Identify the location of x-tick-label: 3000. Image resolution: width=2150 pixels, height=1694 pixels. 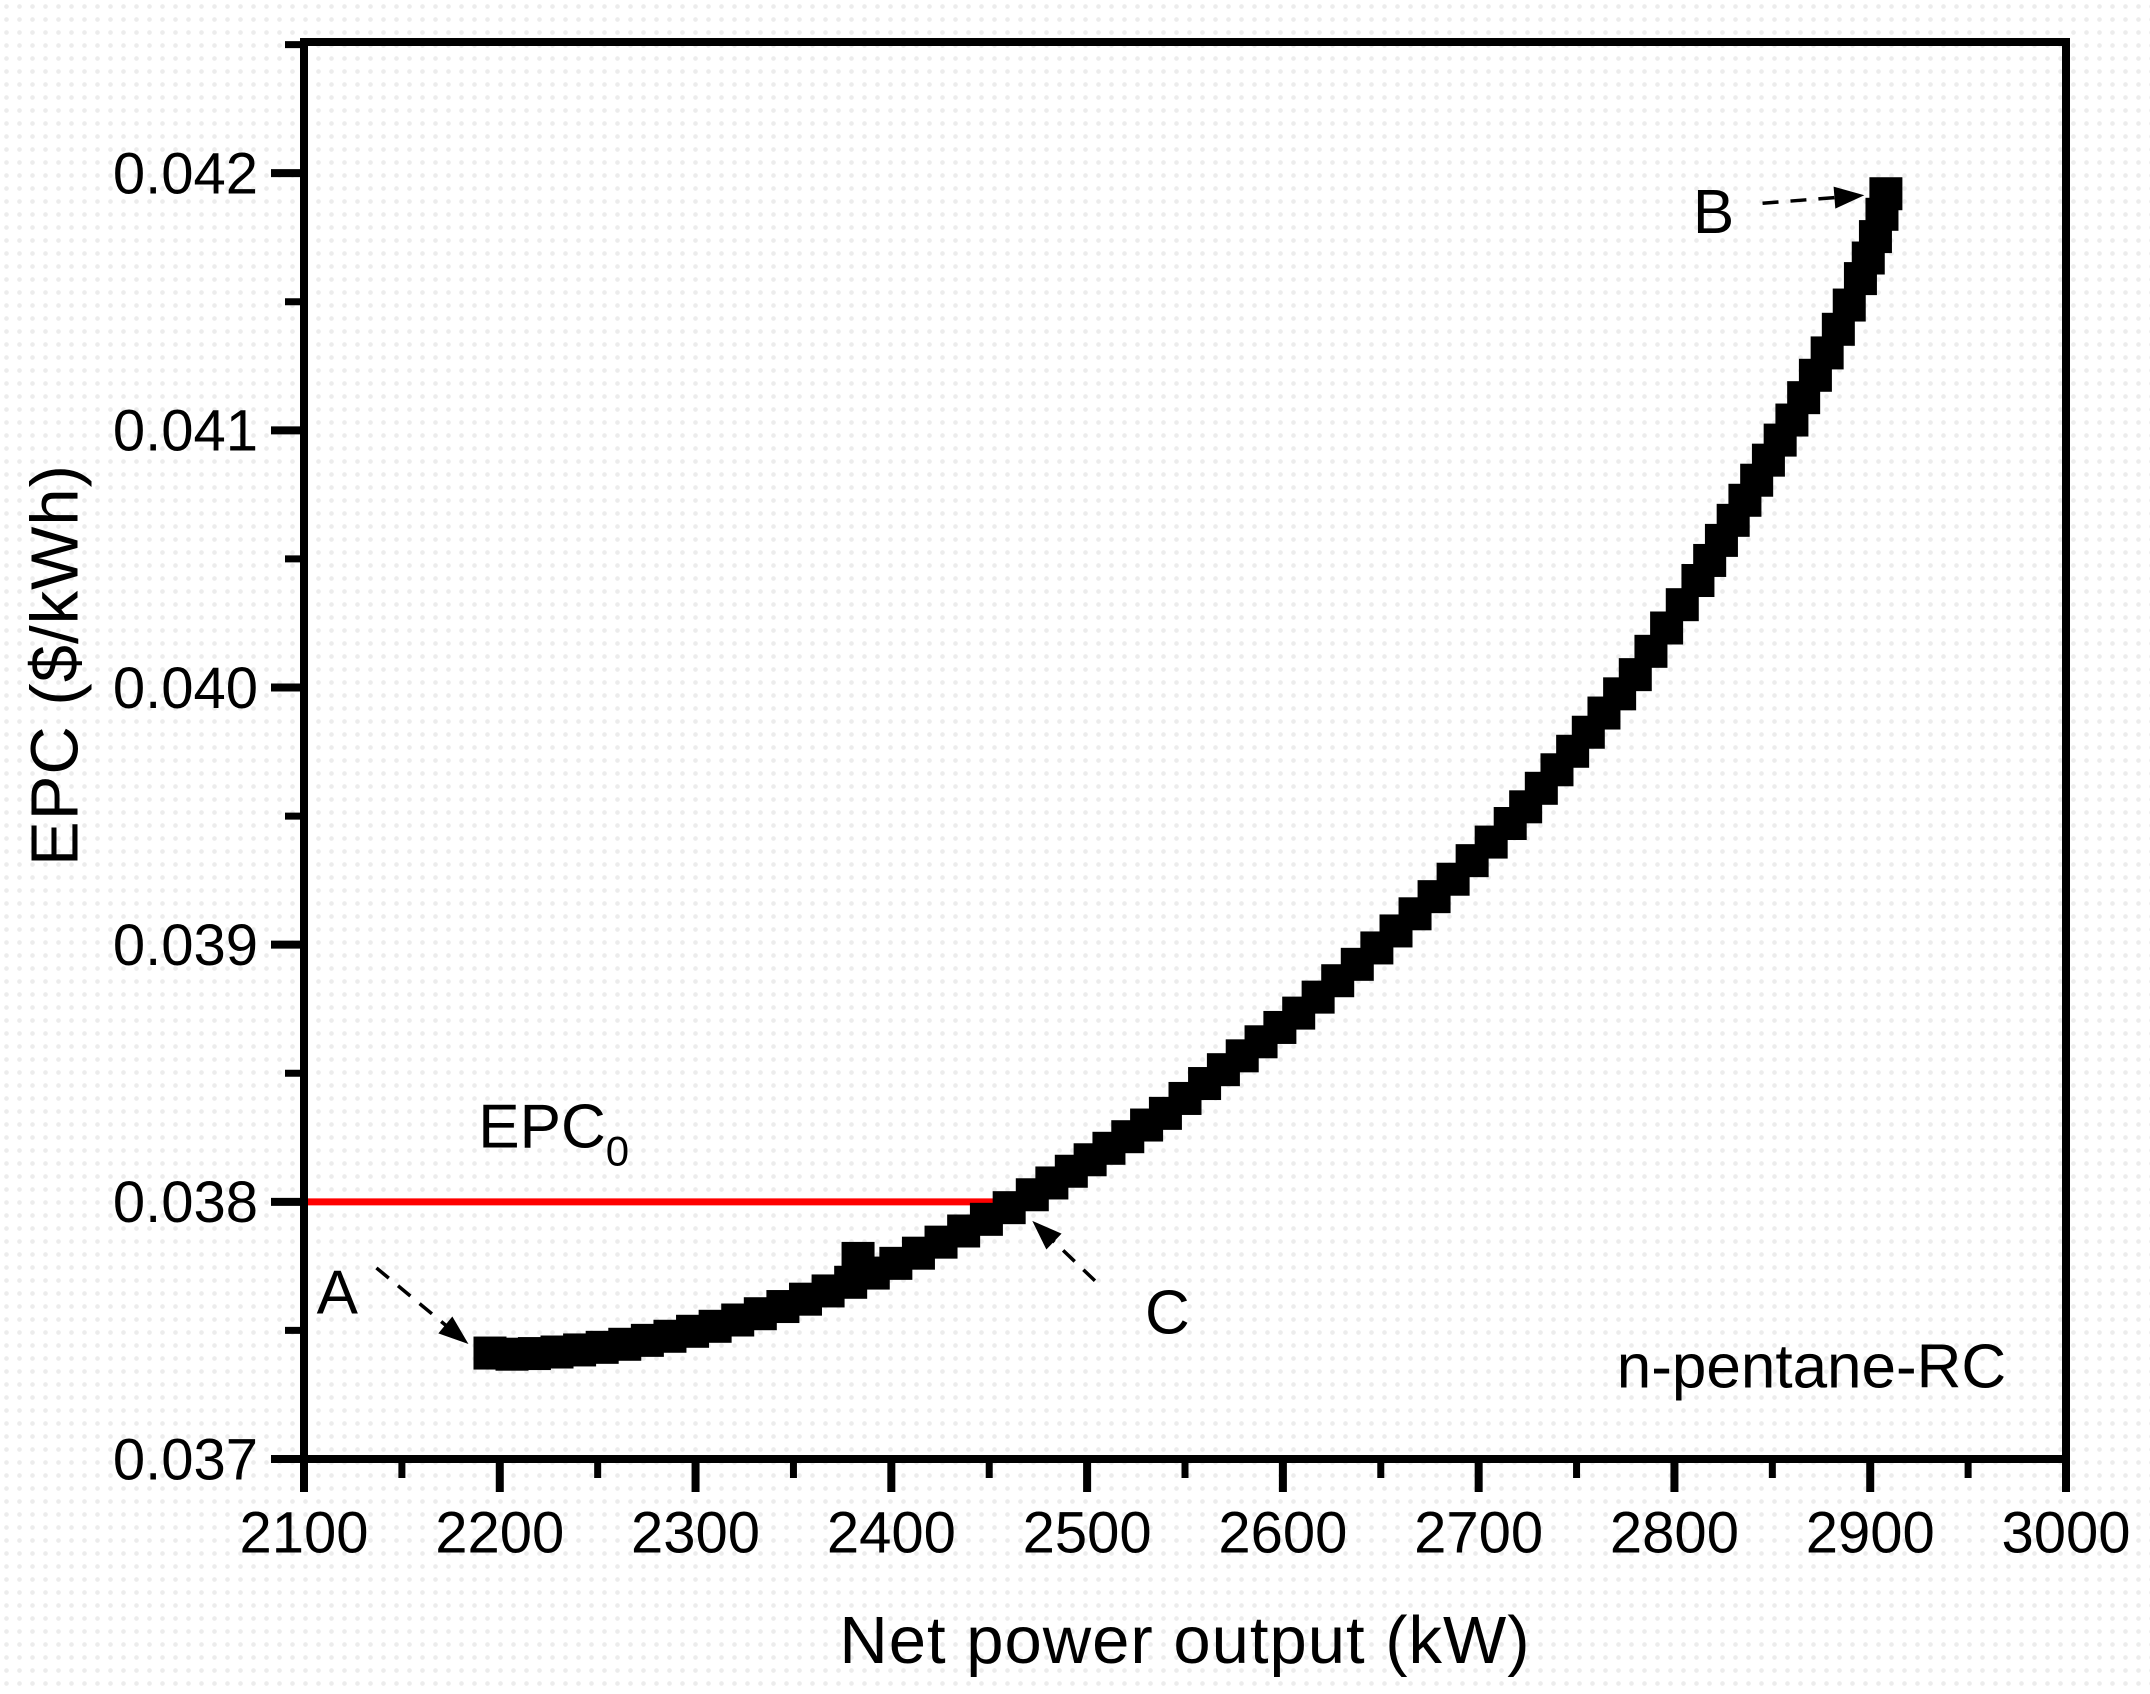
(2065, 1533).